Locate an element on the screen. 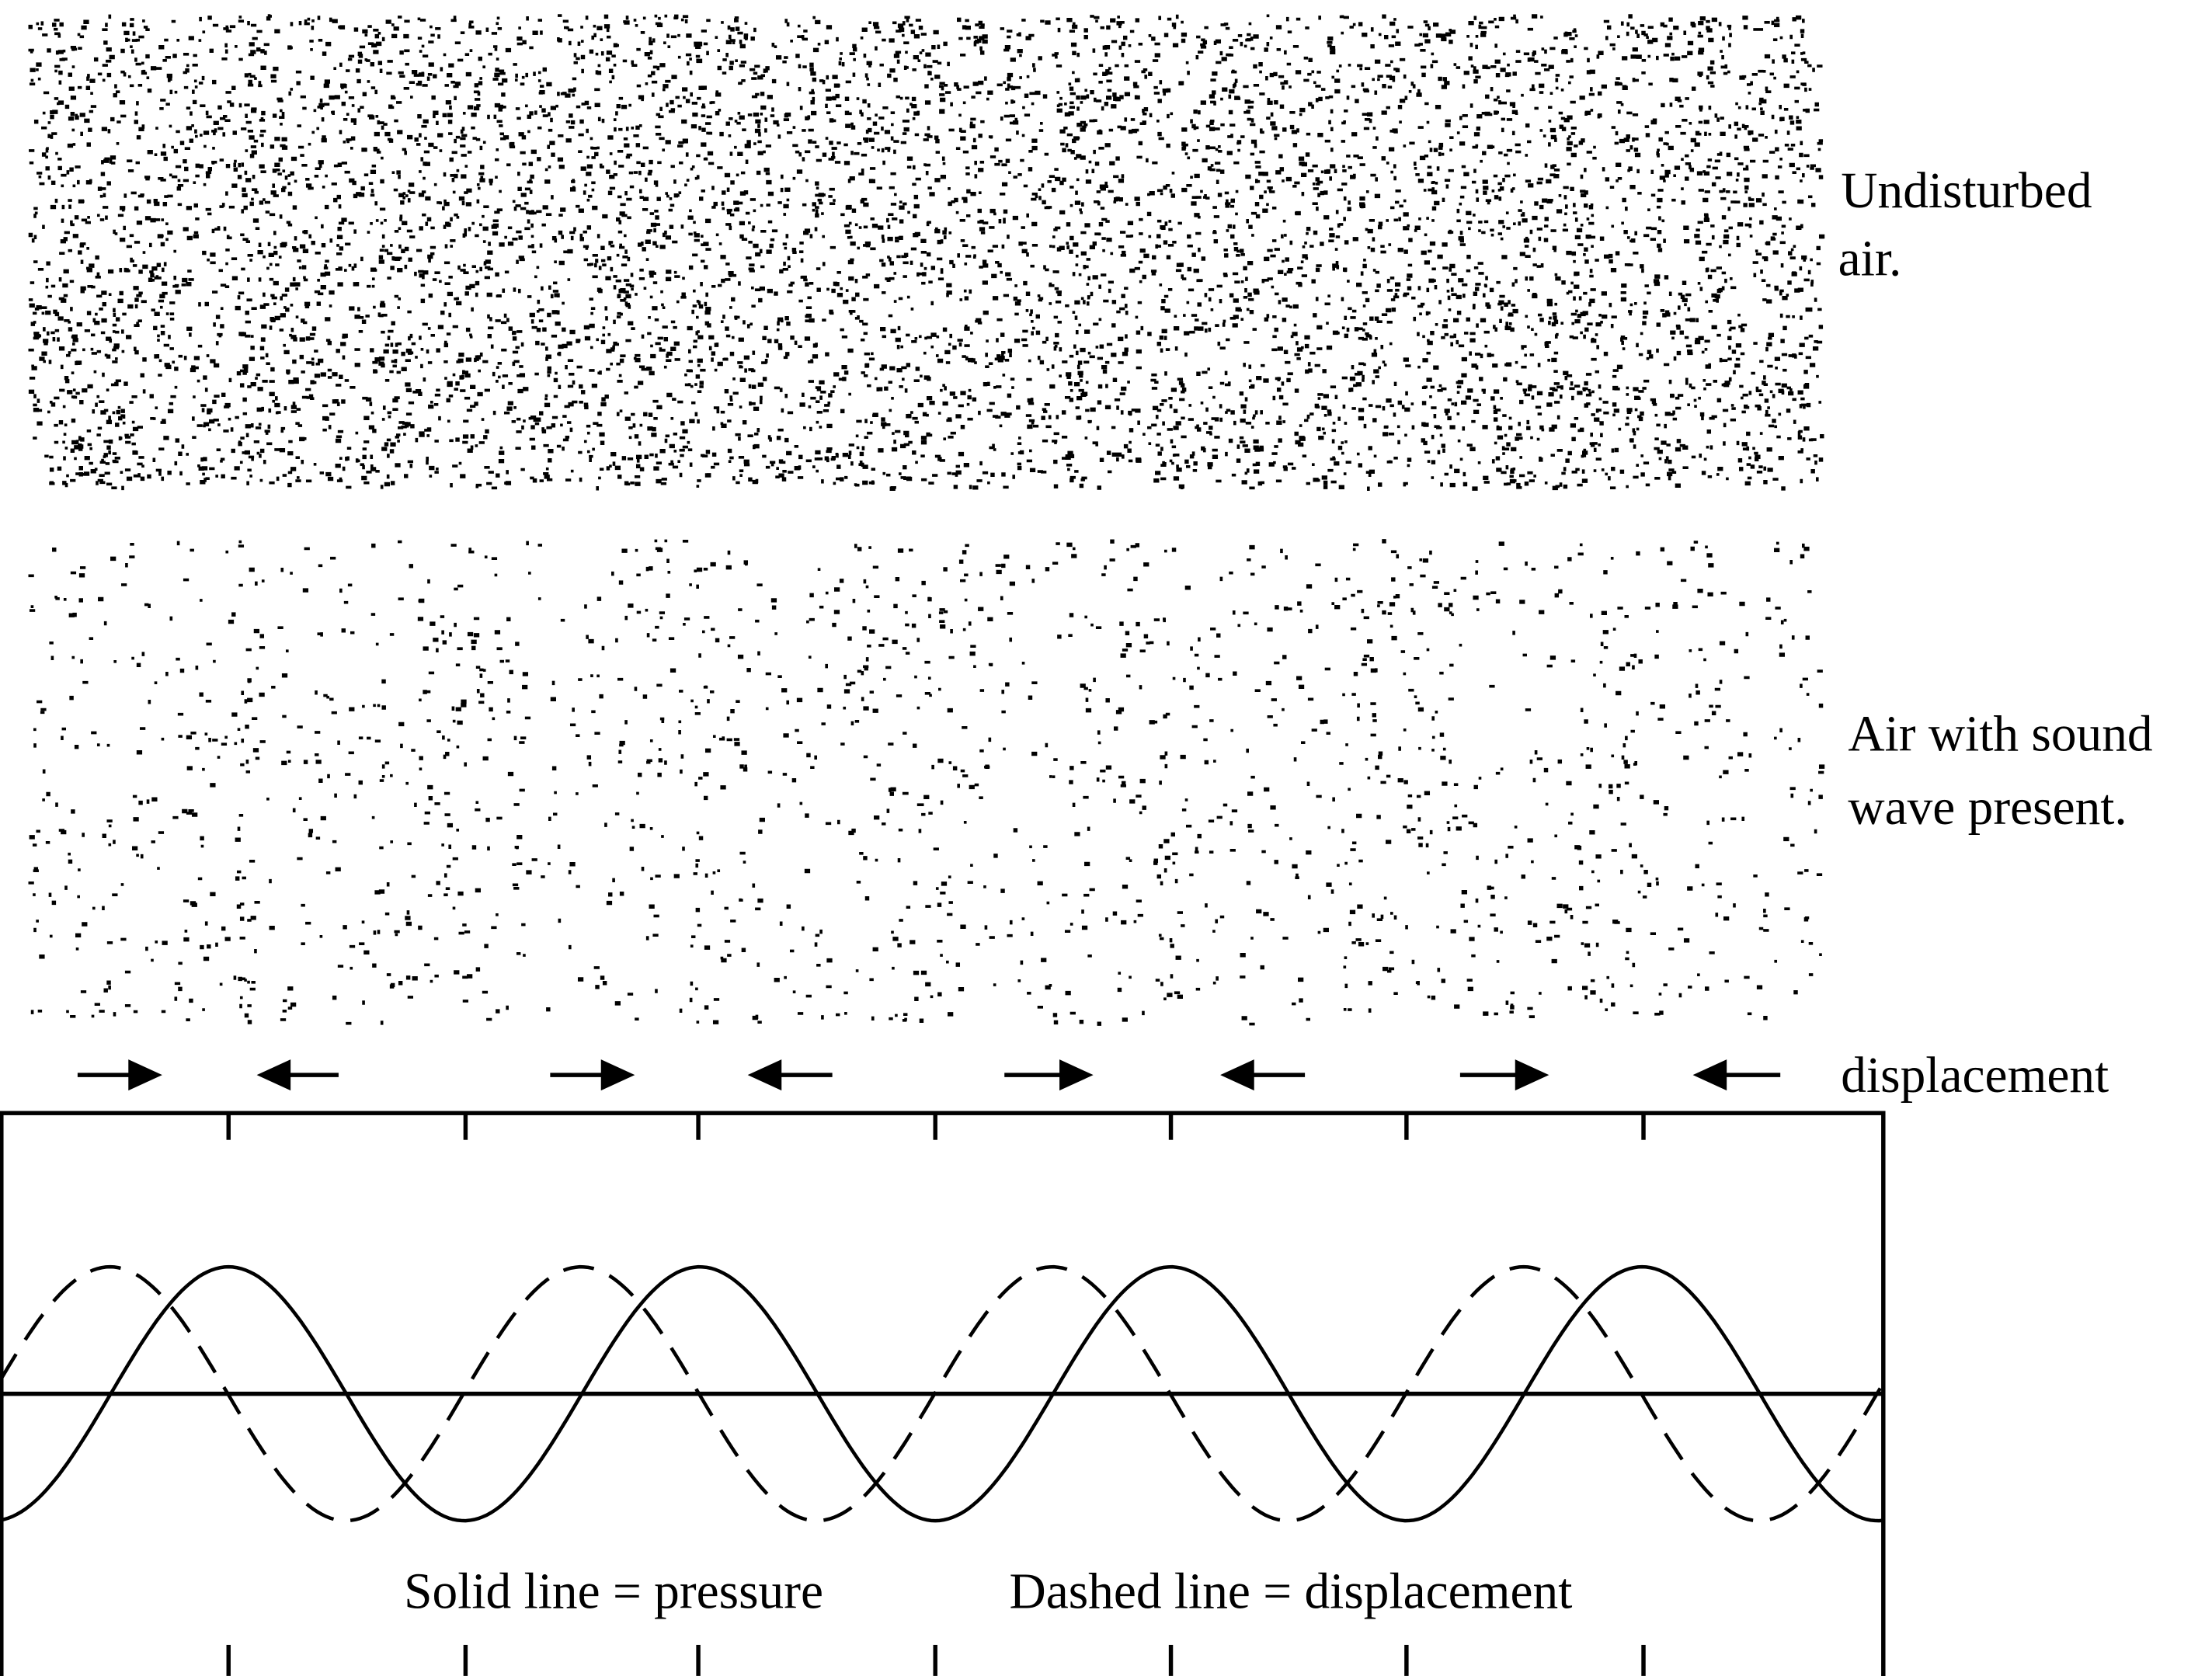 This screenshot has width=2212, height=1676. undisturbed-label: air. is located at coordinates (1870, 259).